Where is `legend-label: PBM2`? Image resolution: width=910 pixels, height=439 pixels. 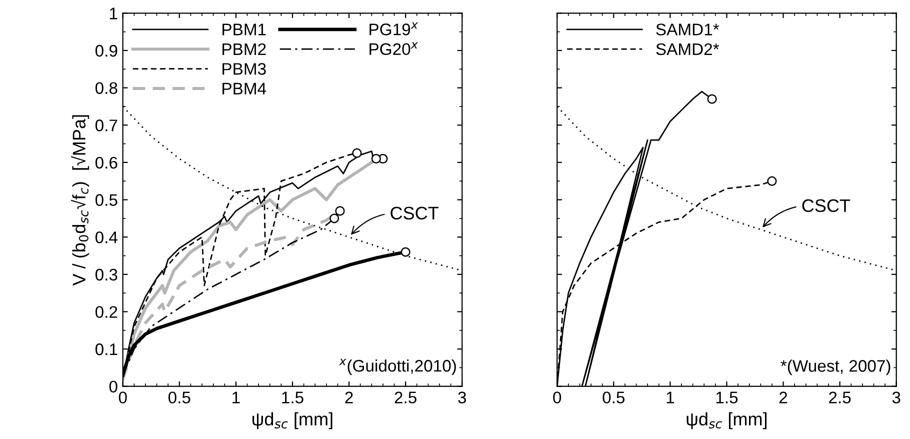
legend-label: PBM2 is located at coordinates (244, 49).